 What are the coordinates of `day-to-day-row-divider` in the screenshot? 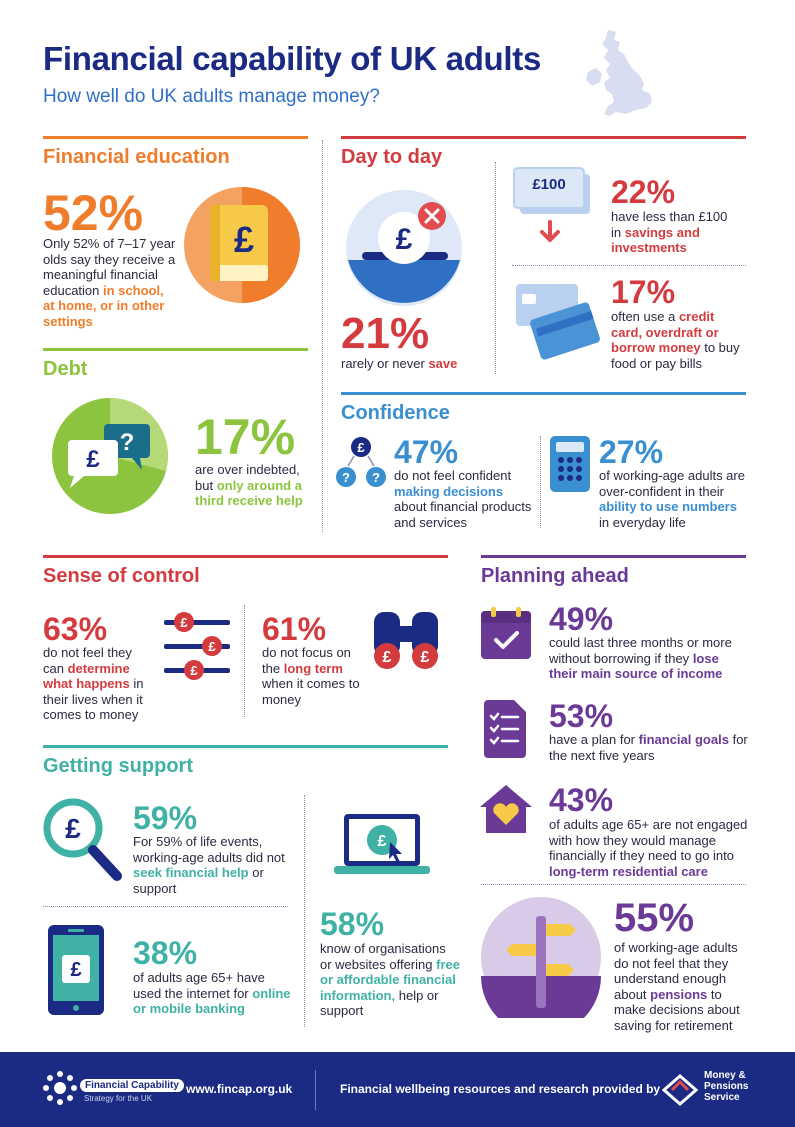 It's located at (629, 265).